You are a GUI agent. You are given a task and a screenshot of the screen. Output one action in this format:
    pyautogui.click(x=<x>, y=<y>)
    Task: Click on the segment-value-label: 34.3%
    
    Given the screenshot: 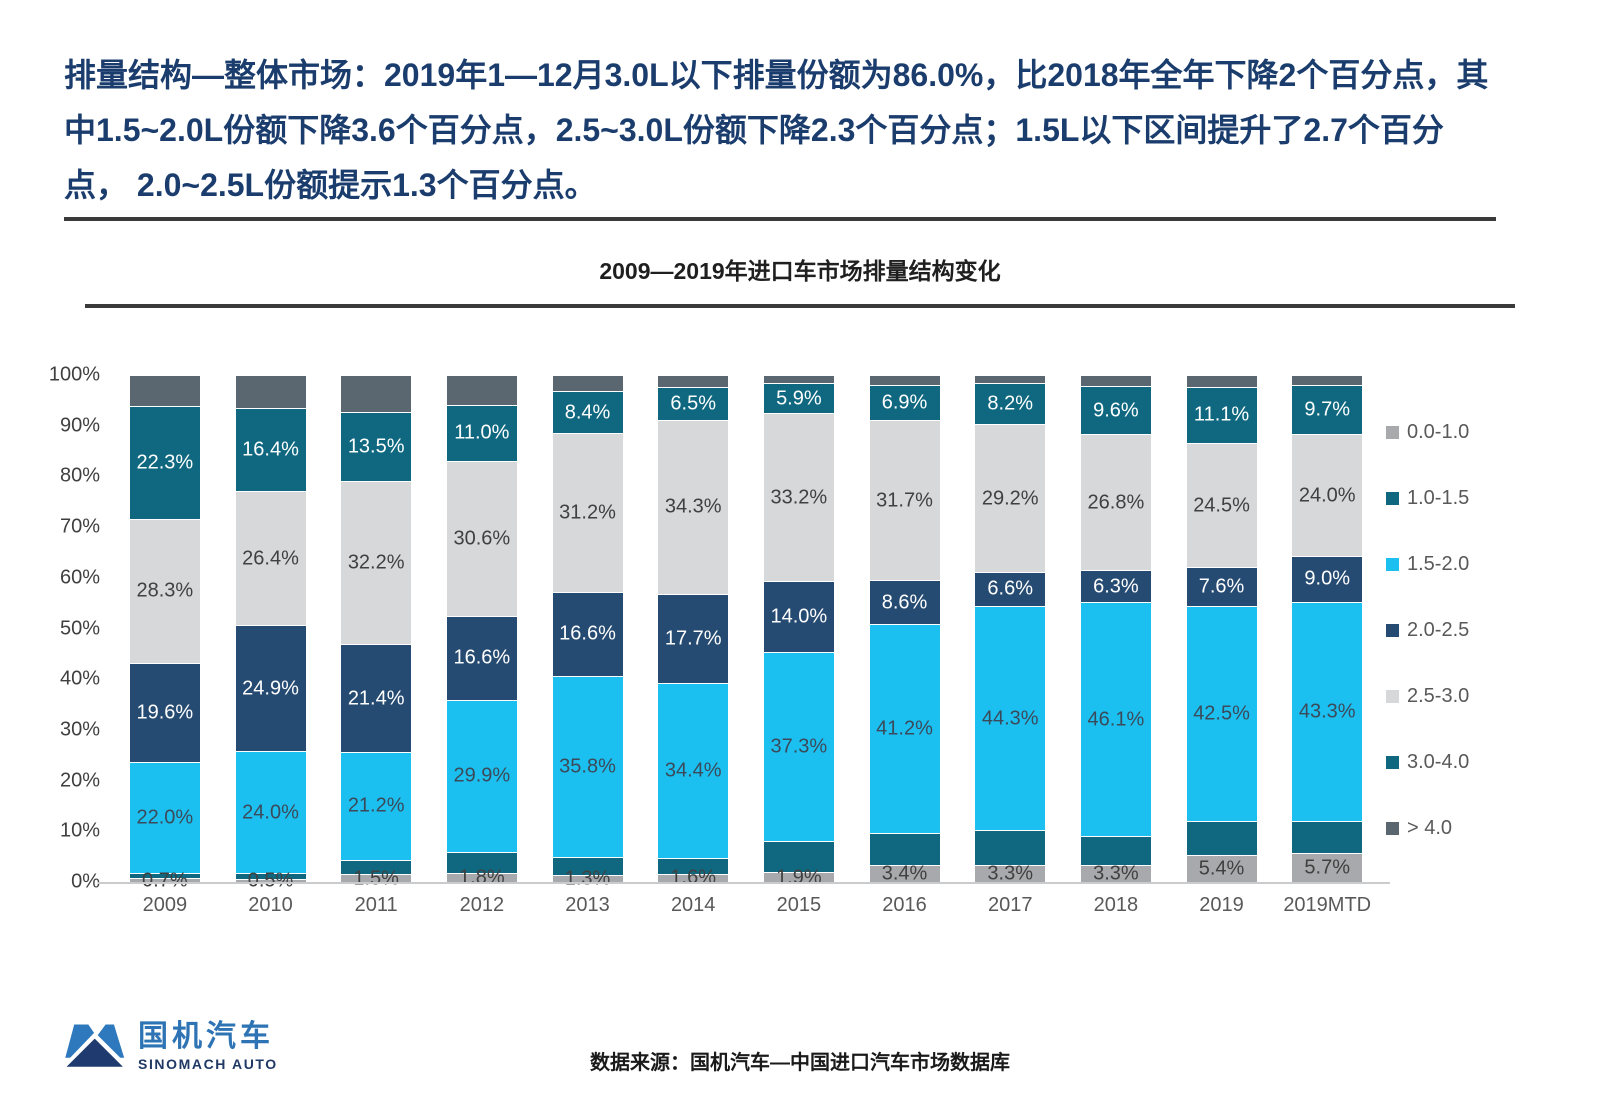 What is the action you would take?
    pyautogui.click(x=693, y=506)
    